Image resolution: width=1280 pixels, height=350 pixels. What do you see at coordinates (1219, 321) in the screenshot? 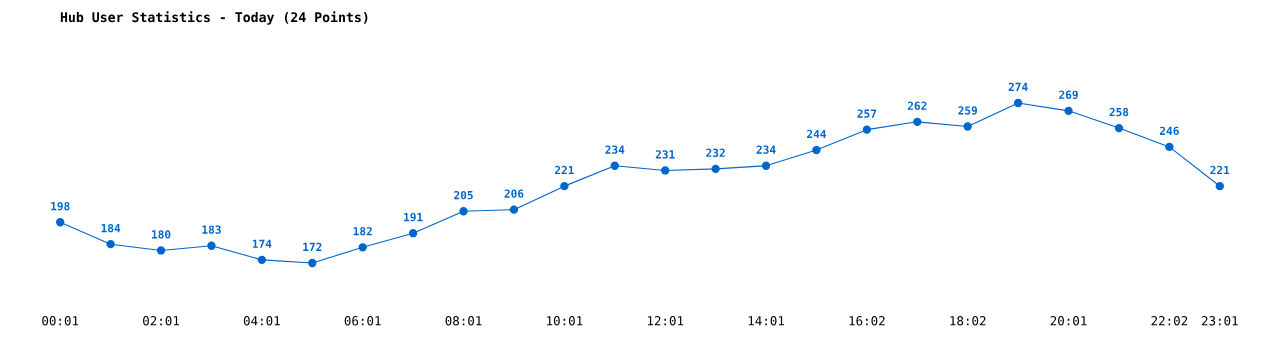
I see `x-tick-label: 23:01` at bounding box center [1219, 321].